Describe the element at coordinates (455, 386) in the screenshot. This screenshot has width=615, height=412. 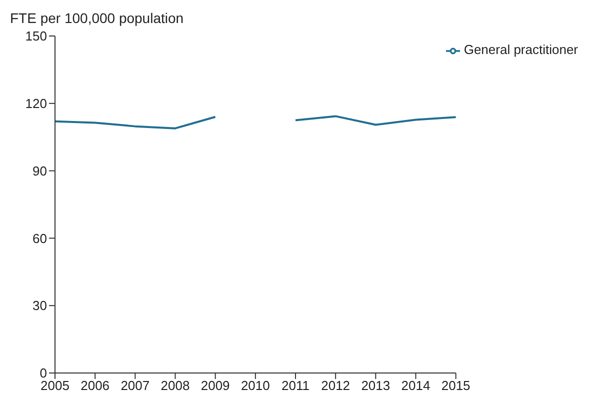
I see `x-tick-label: 2015` at that location.